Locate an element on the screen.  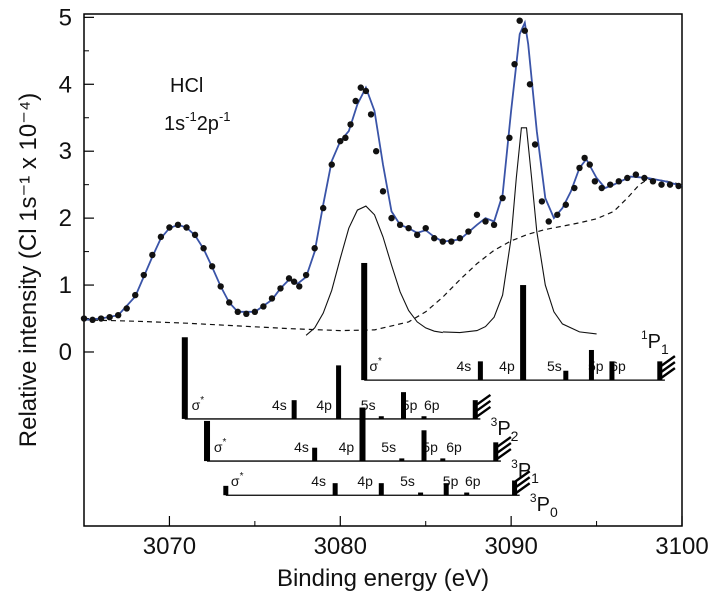
level-label-text: 6p is located at coordinates (473, 481).